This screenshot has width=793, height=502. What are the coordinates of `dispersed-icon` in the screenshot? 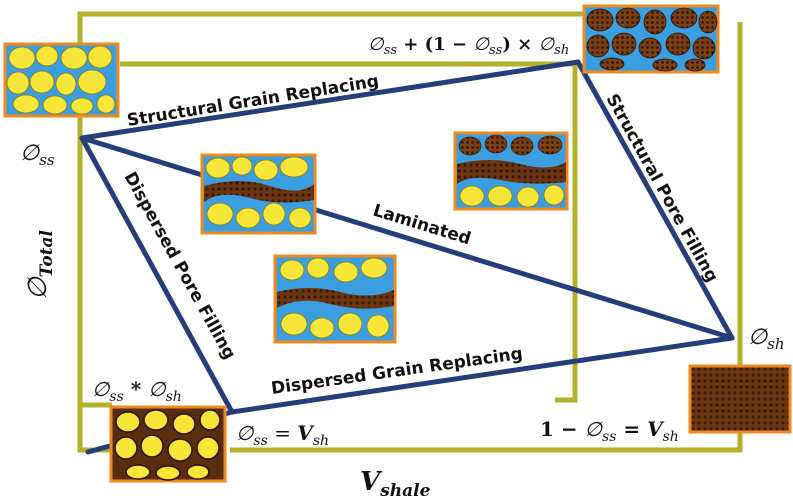 It's located at (168, 444).